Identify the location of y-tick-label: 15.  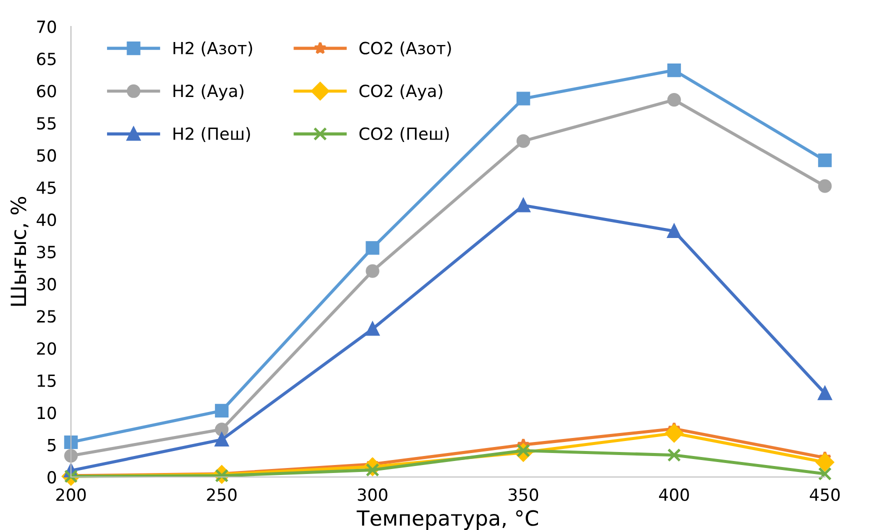
(47, 381).